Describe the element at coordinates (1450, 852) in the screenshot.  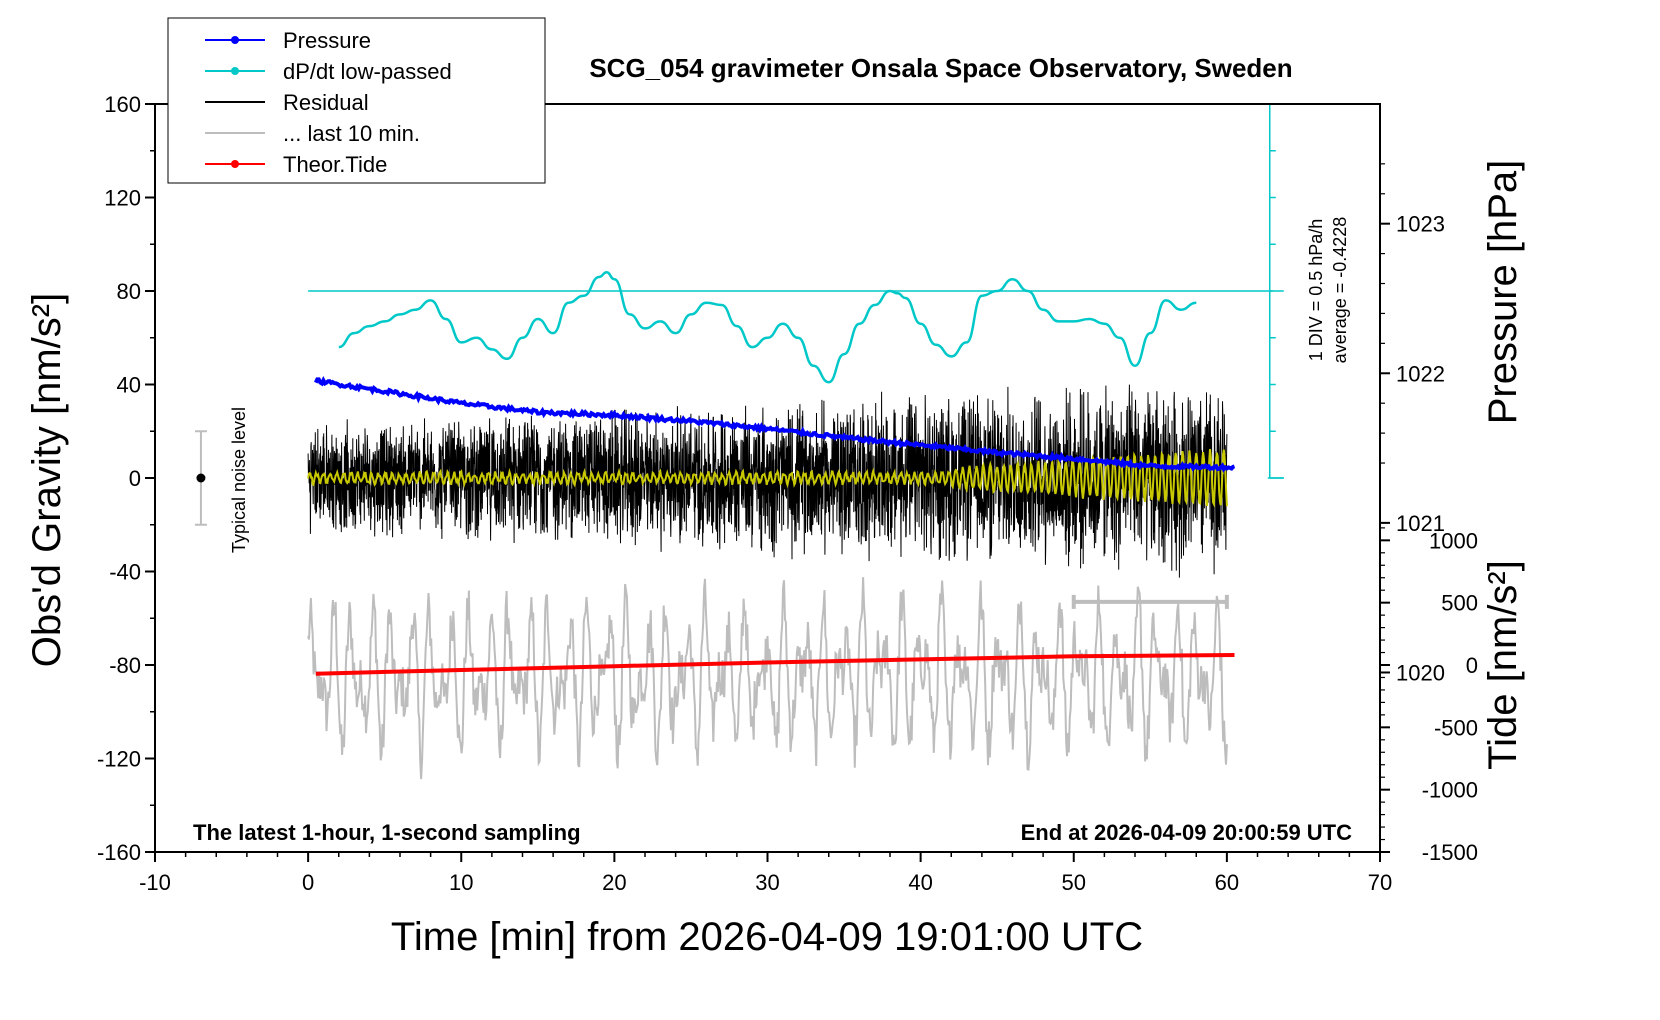
I see `tide-tick-label: -1500` at that location.